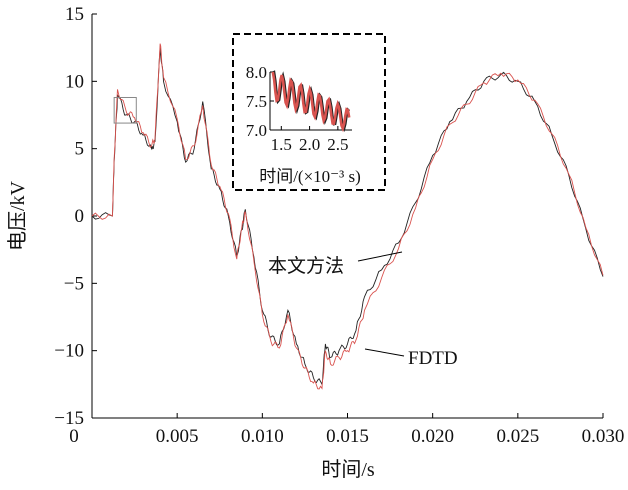 The width and height of the screenshot is (628, 490). What do you see at coordinates (256, 72) in the screenshot?
I see `inset-y-tick-label: 8.0` at bounding box center [256, 72].